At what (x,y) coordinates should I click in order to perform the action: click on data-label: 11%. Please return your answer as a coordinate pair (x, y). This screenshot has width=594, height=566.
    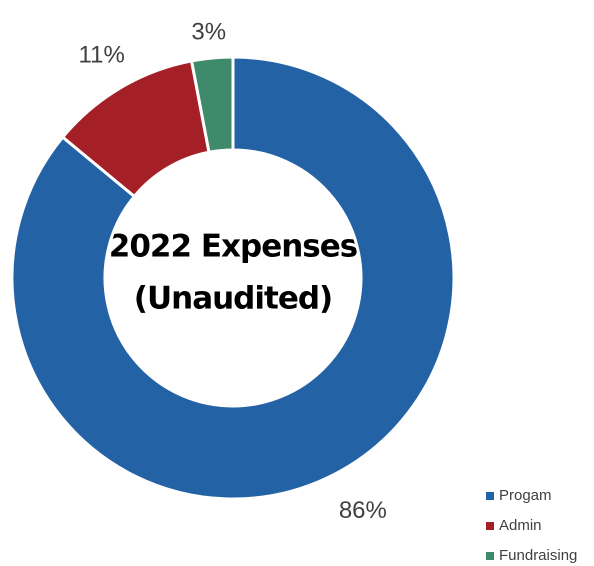
    Looking at the image, I should click on (102, 54).